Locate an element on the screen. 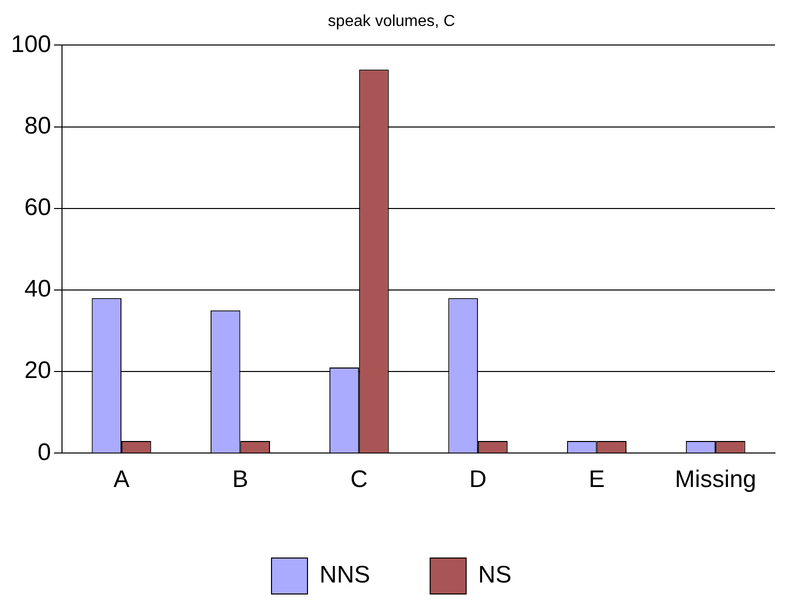 The height and width of the screenshot is (612, 787). legend-label: NS is located at coordinates (495, 575).